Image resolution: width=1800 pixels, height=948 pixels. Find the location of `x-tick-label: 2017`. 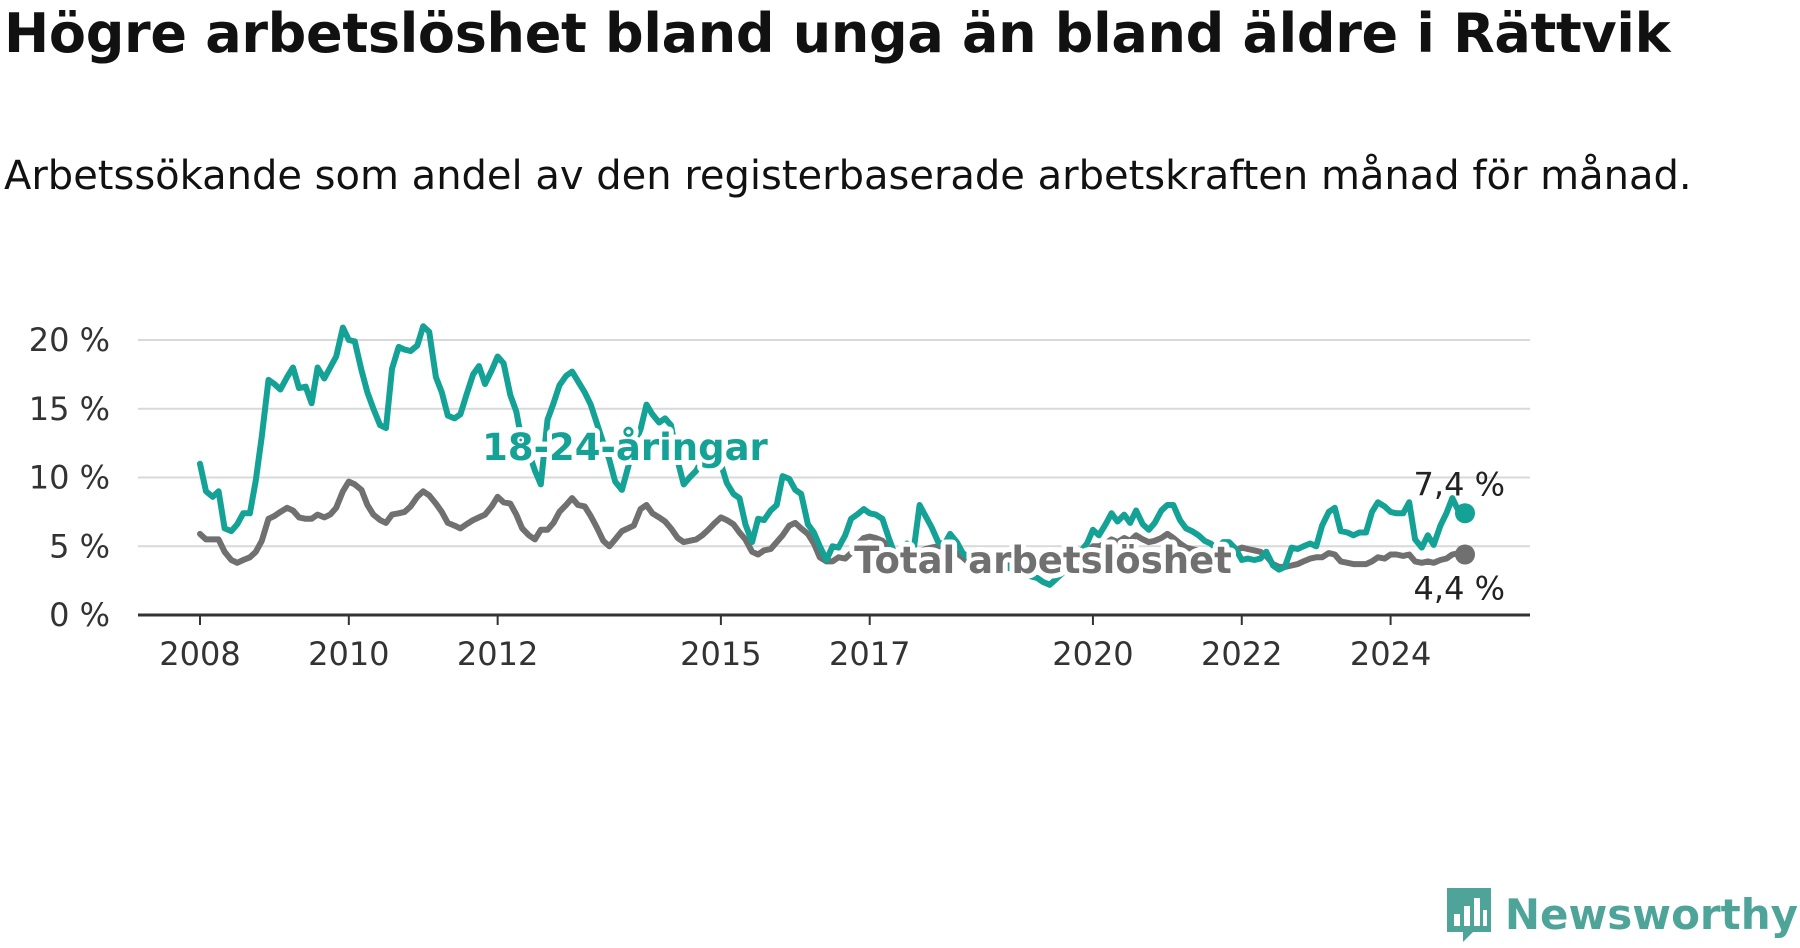

x-tick-label: 2017 is located at coordinates (869, 654).